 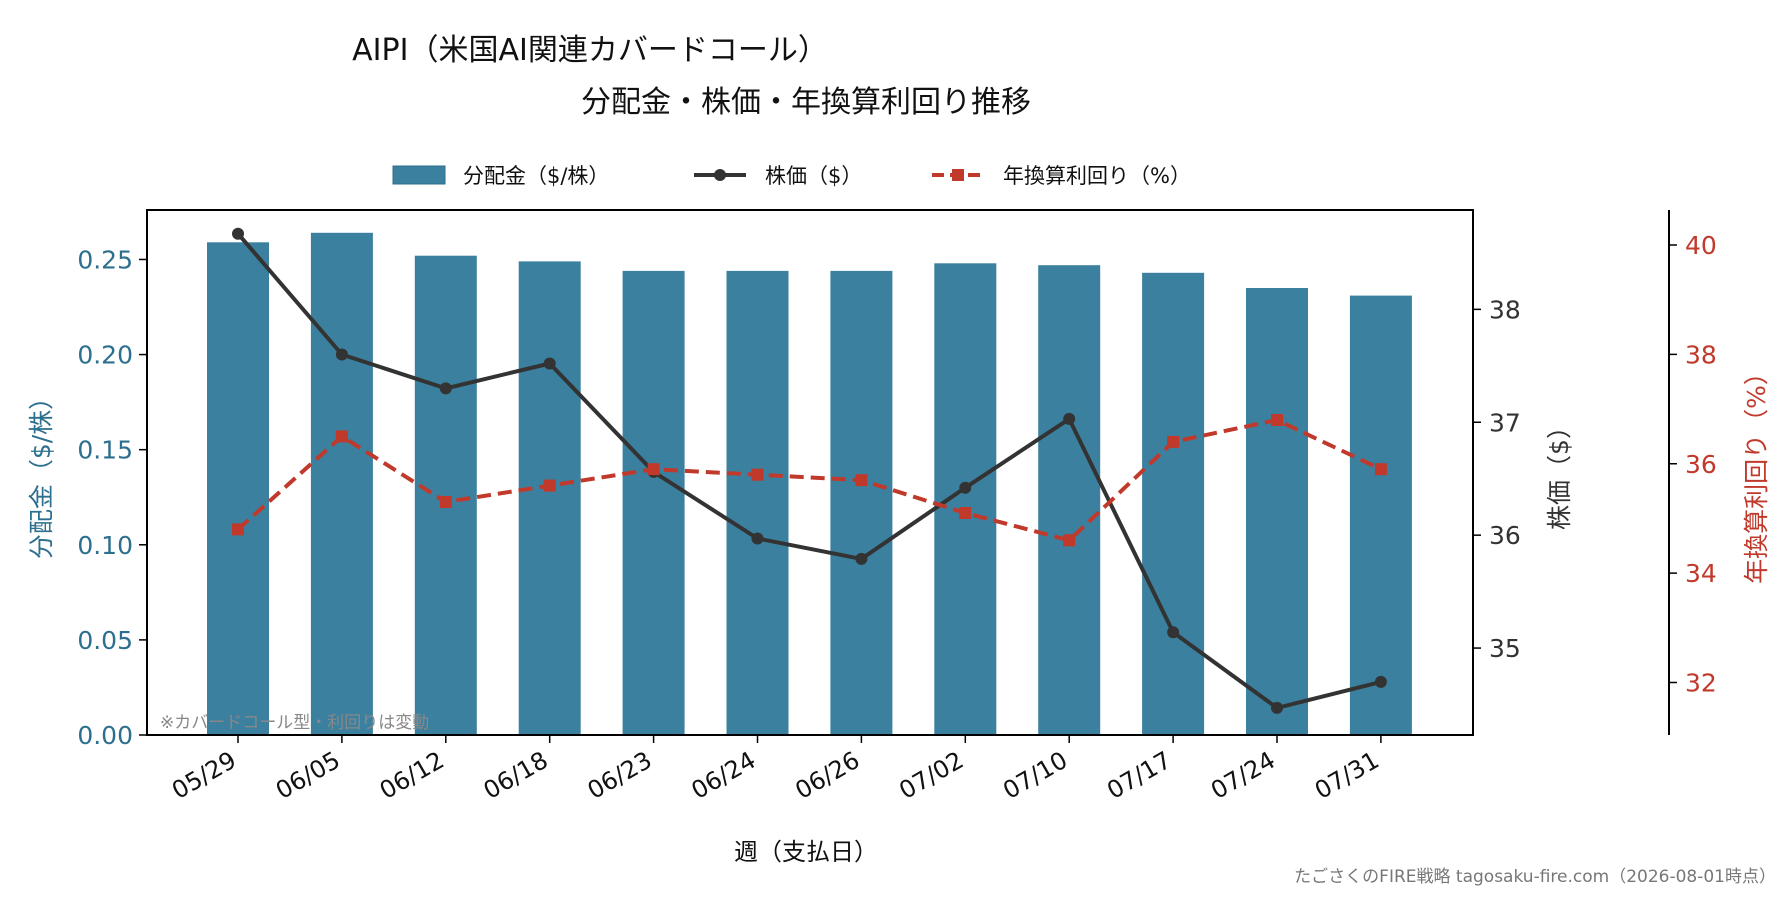 I want to click on right-y-axis: 32 34 36 38 40, so click(x=1693, y=464).